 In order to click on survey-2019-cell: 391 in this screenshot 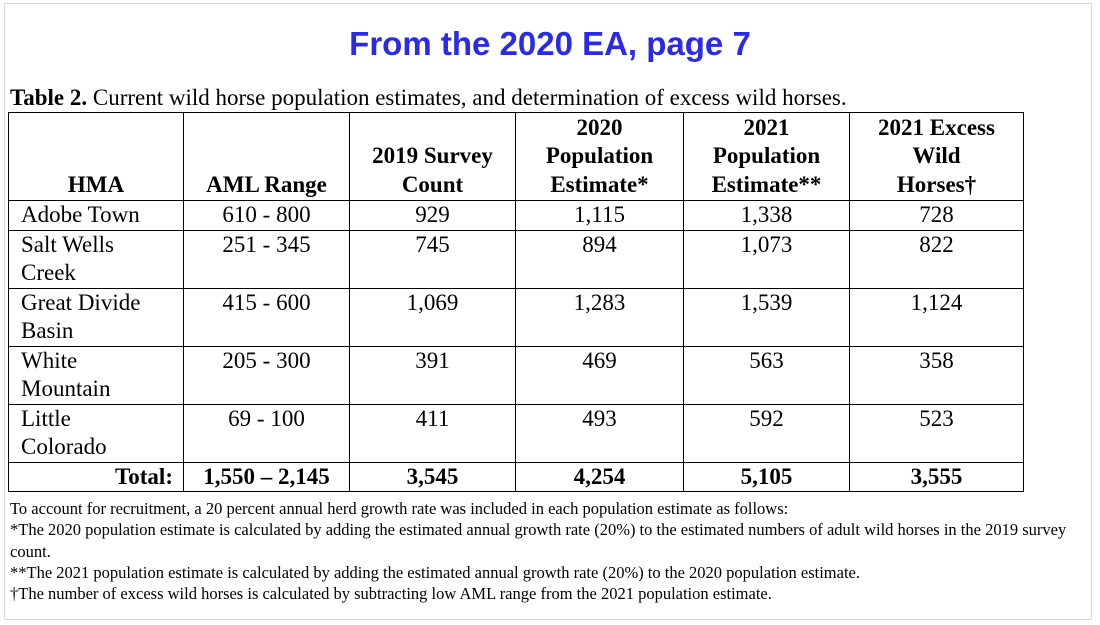, I will do `click(432, 375)`.